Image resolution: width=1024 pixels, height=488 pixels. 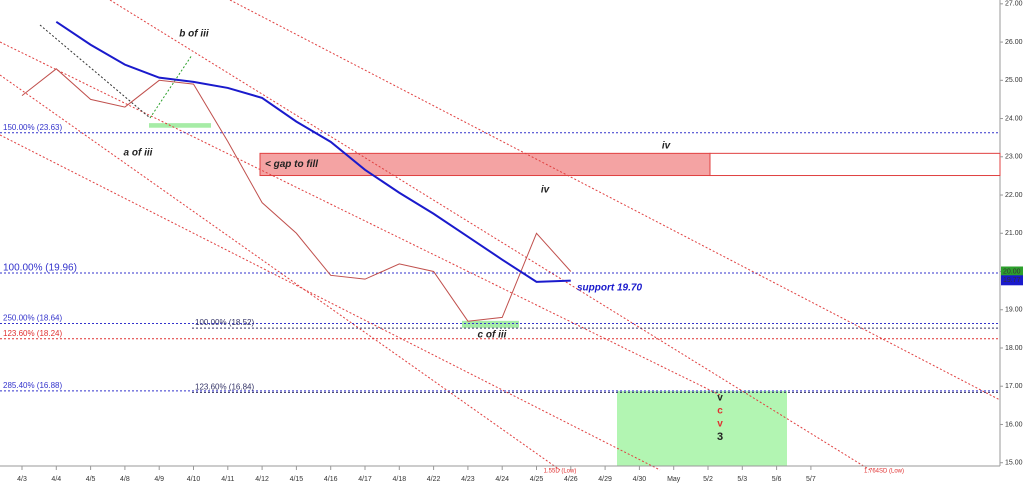 I want to click on y-tick-label: 15.00, so click(x=1014, y=463).